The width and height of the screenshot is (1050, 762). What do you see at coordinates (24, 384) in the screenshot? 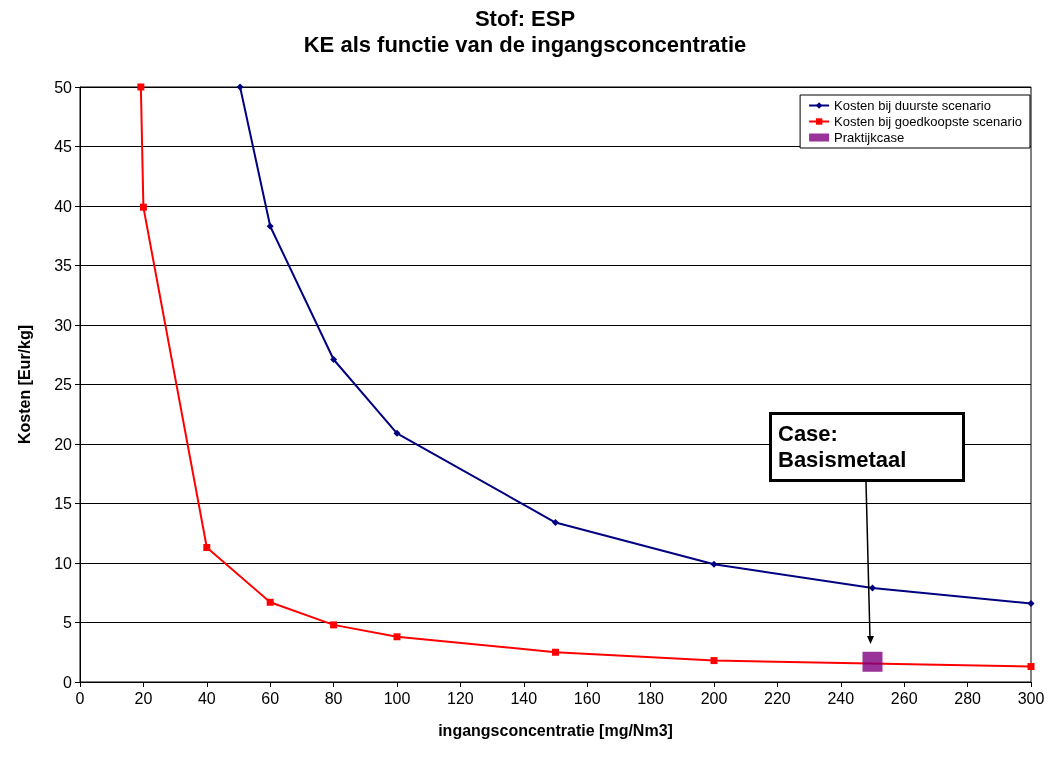
I see `y-axis-title: Kosten [Eur/kg]` at bounding box center [24, 384].